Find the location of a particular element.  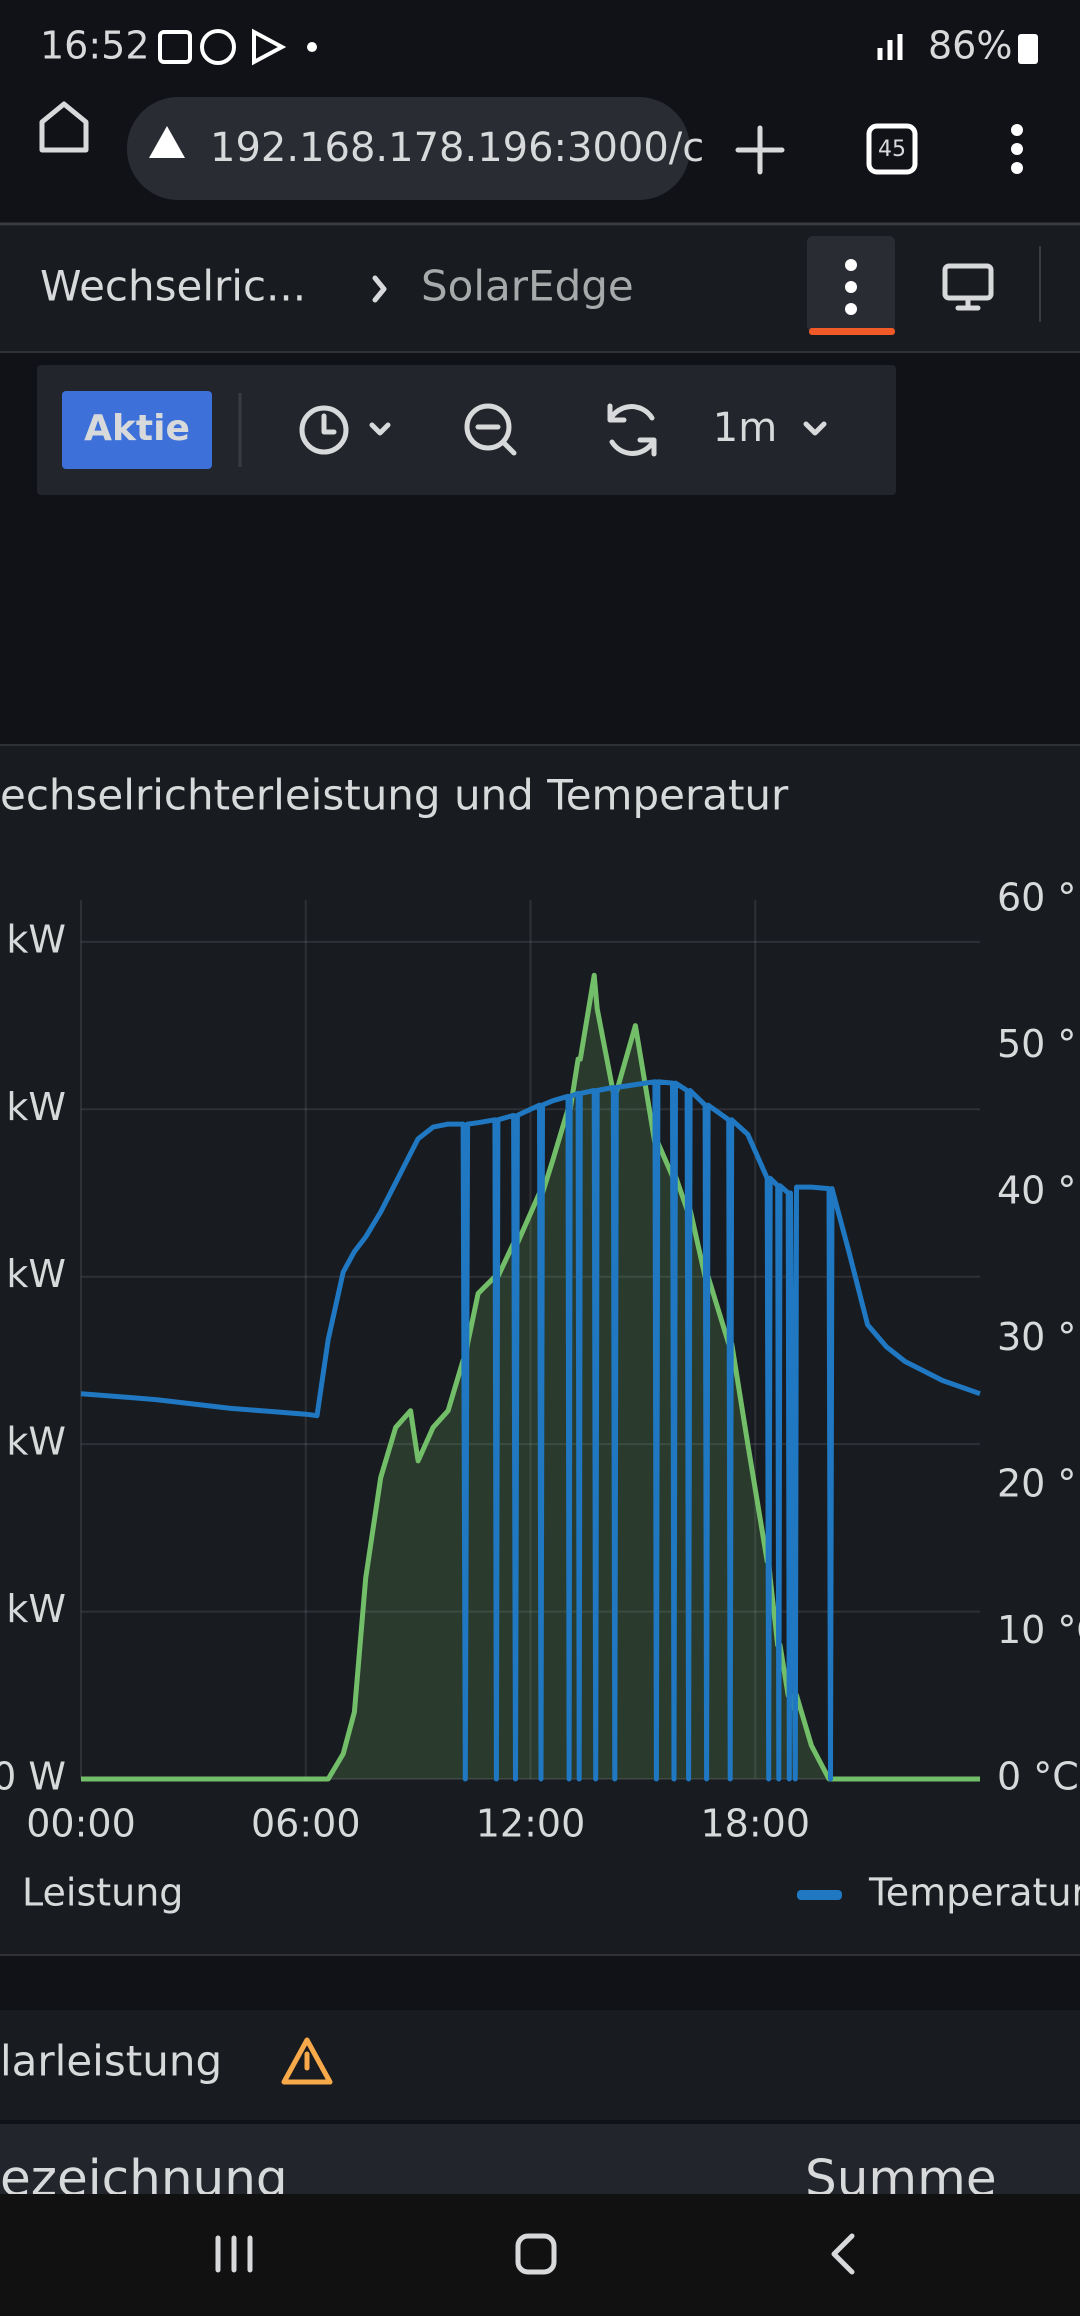

share-button-label: Aktie is located at coordinates (137, 428).